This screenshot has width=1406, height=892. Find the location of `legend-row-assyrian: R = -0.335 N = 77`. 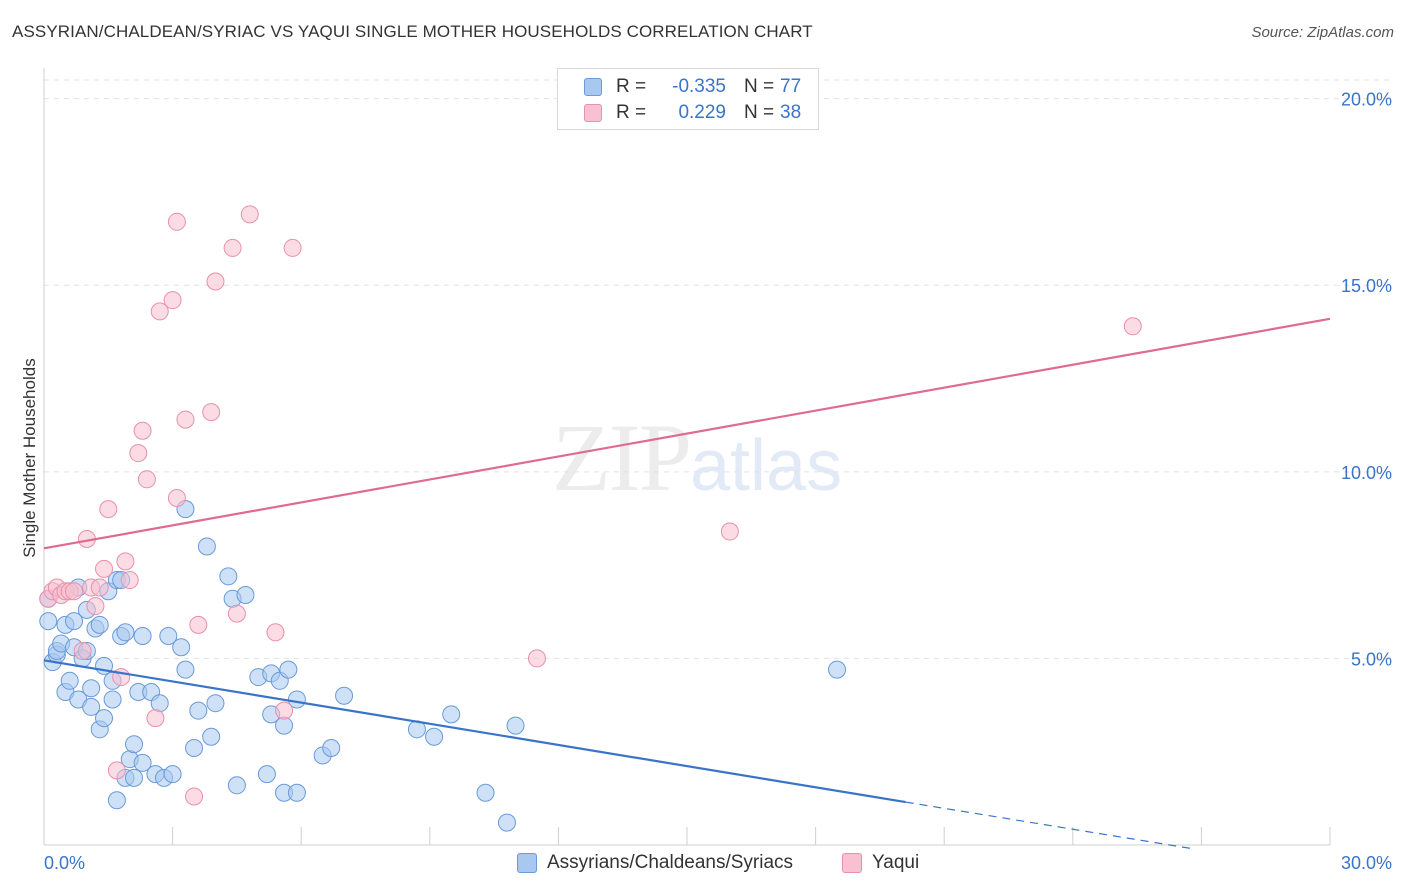

legend-row-assyrian: R = -0.335 N = 77 is located at coordinates (692, 87).